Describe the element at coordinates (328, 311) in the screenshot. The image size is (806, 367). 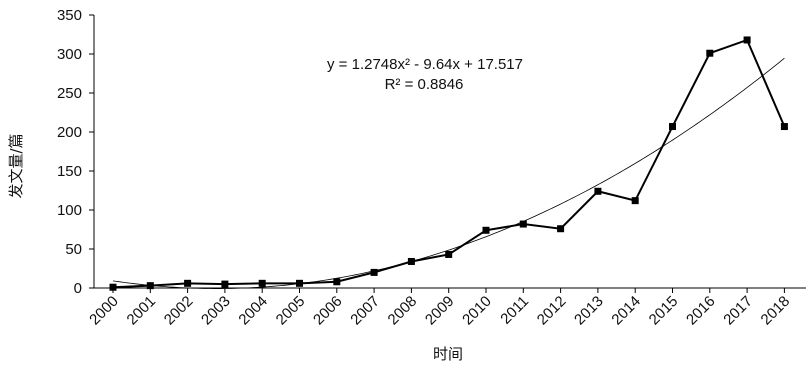
I see `x-tick-label: 2006` at that location.